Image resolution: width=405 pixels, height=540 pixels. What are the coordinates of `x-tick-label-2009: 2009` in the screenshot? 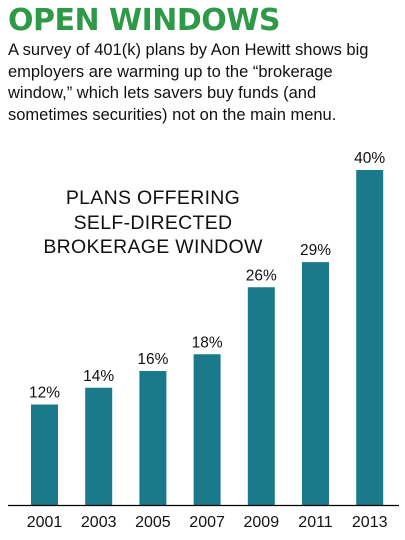 It's located at (262, 522).